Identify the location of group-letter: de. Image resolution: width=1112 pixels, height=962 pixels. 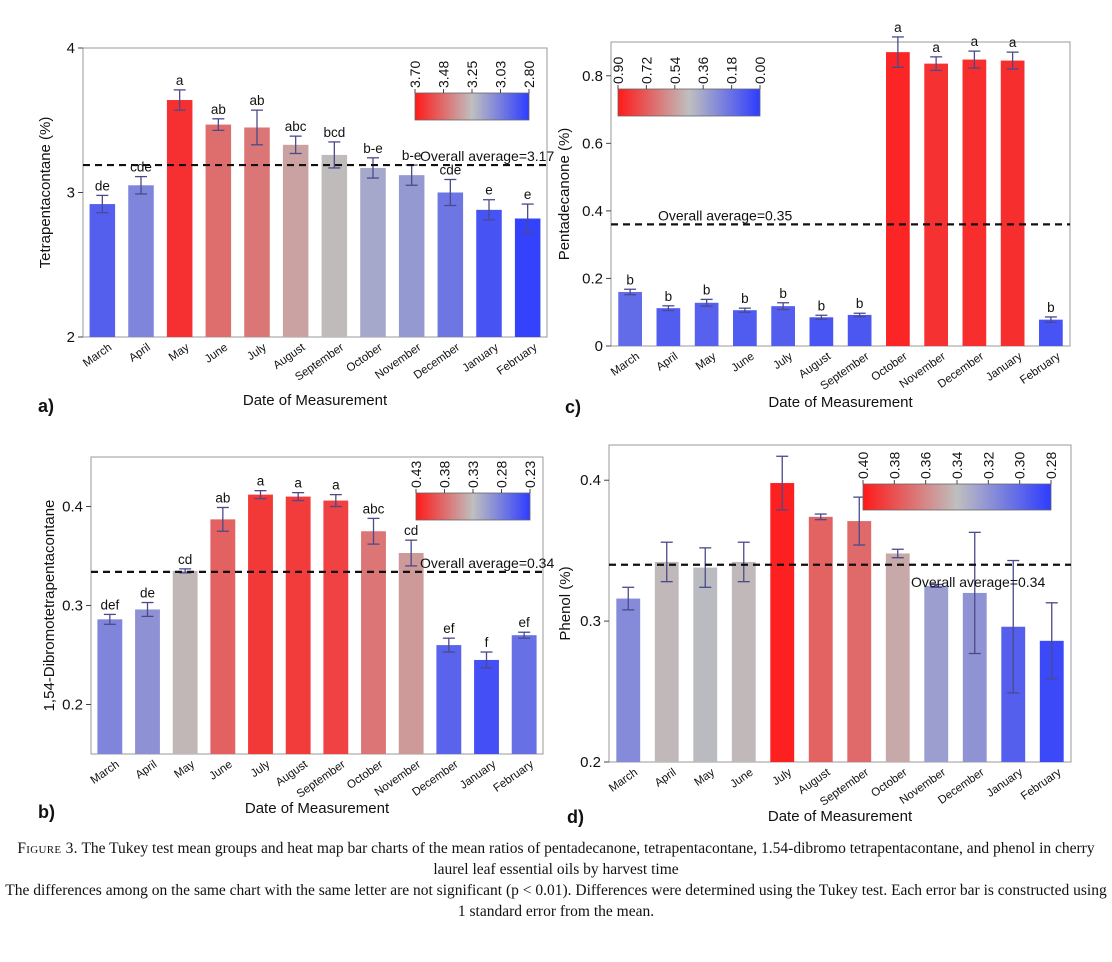
(102, 185).